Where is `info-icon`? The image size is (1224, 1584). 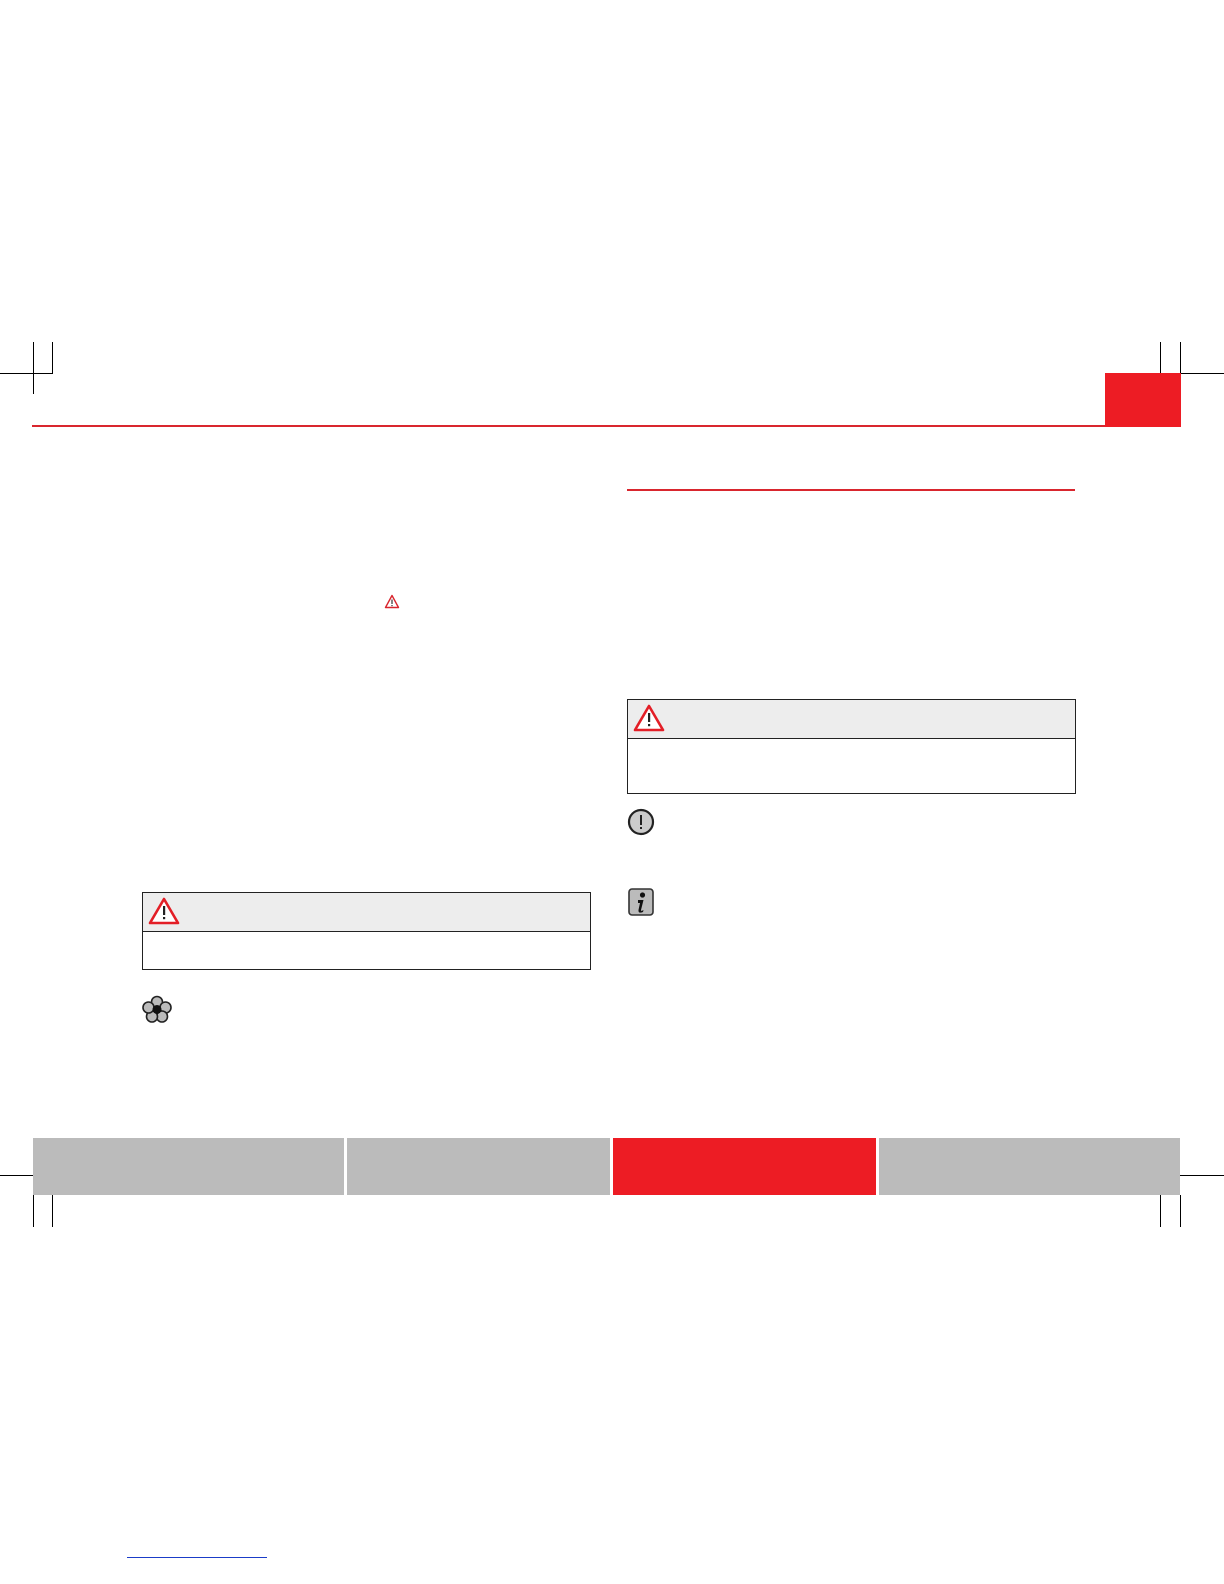
info-icon is located at coordinates (641, 902).